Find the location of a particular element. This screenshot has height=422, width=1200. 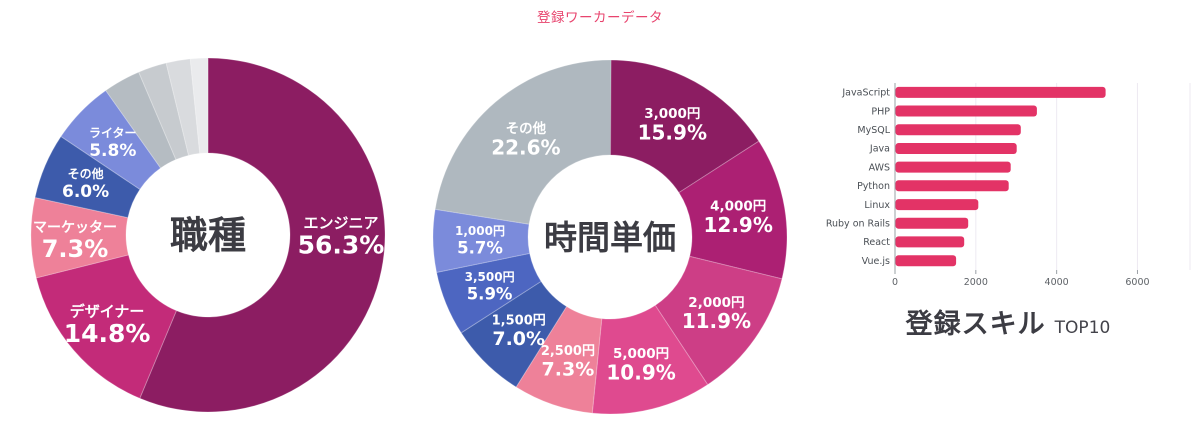

bar-AWS is located at coordinates (953, 167).